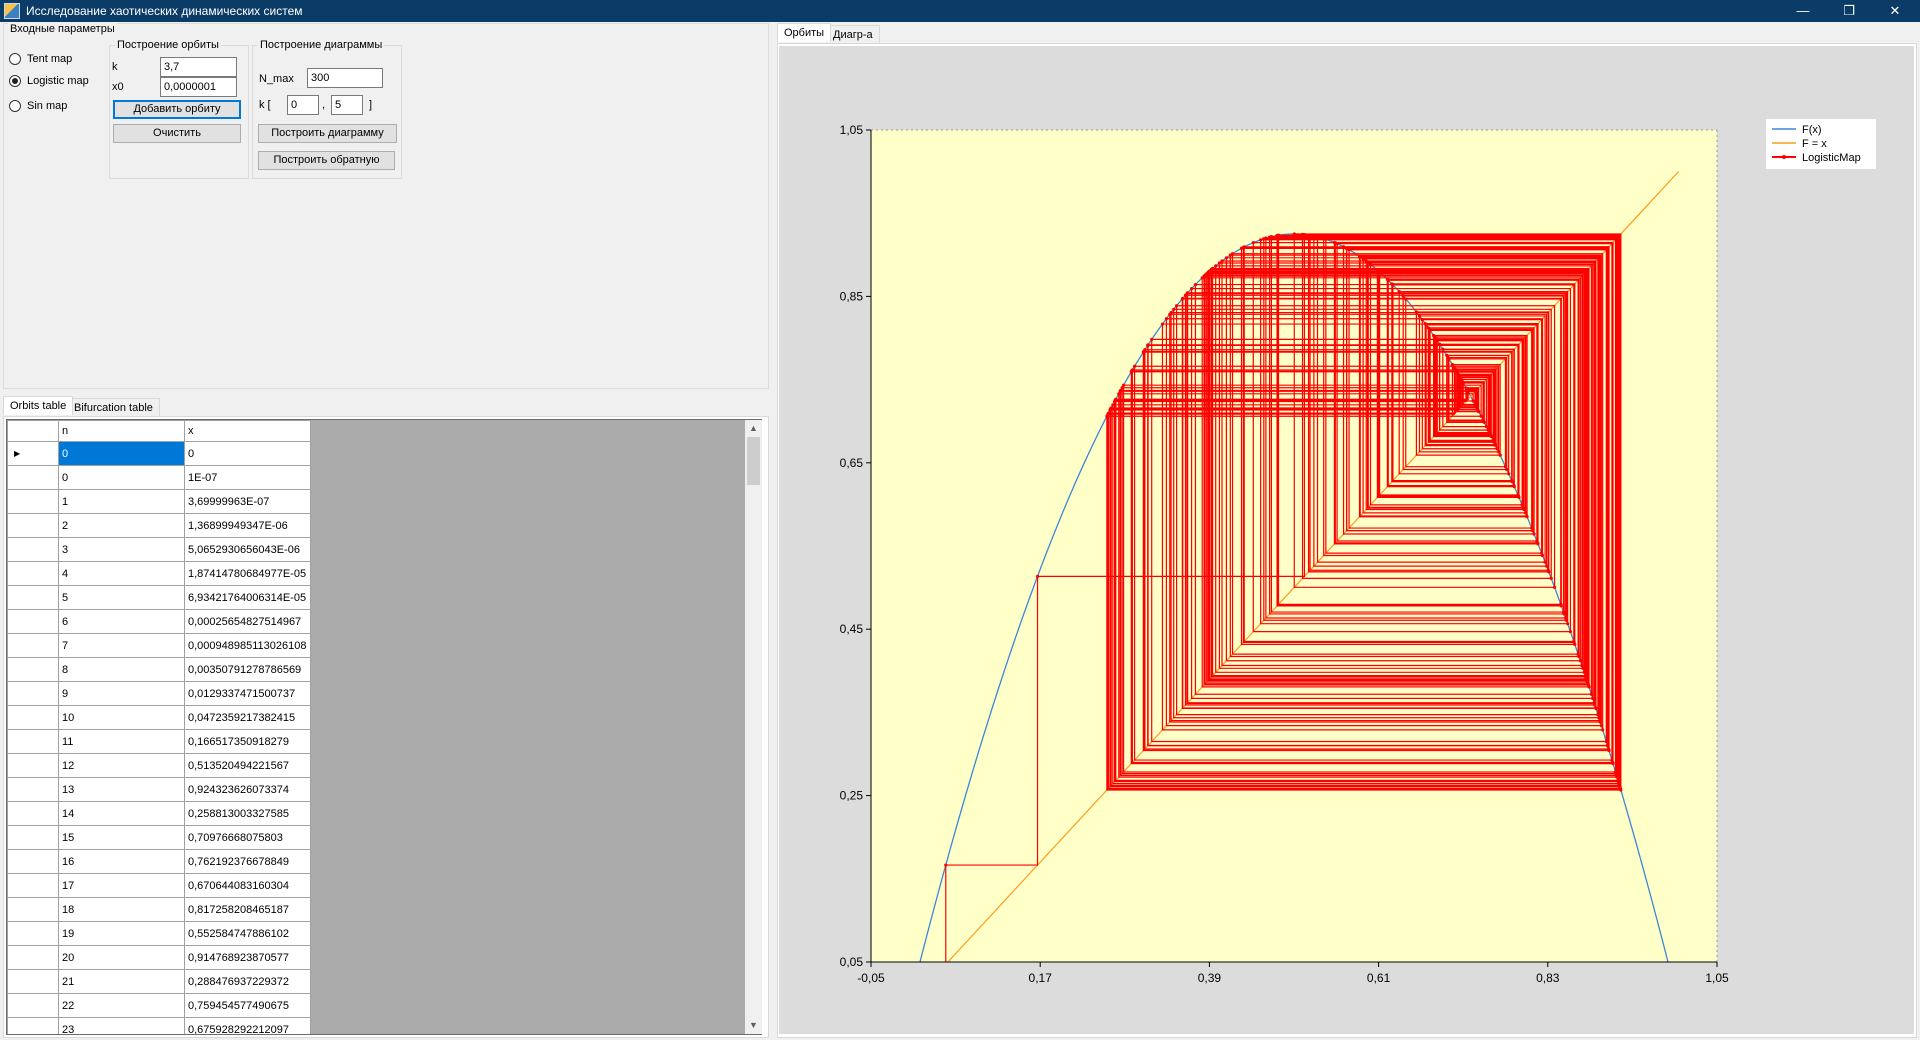  I want to click on table-row: 22 0,759454577490675, so click(159, 1005).